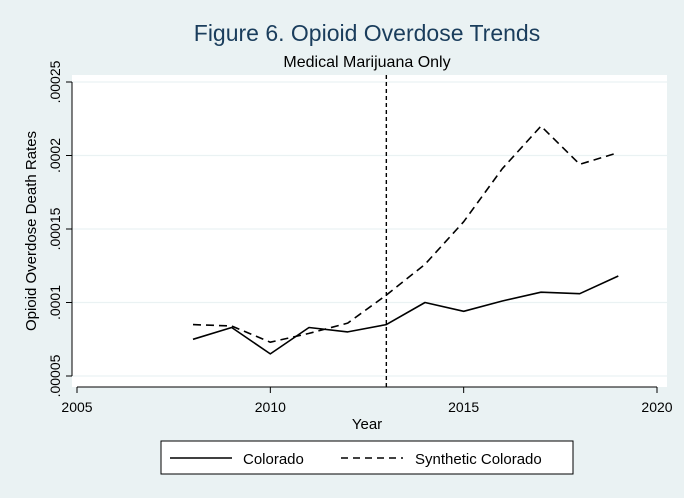  I want to click on chart-title: Figure 6. Opioid Overdose Trends, so click(367, 33).